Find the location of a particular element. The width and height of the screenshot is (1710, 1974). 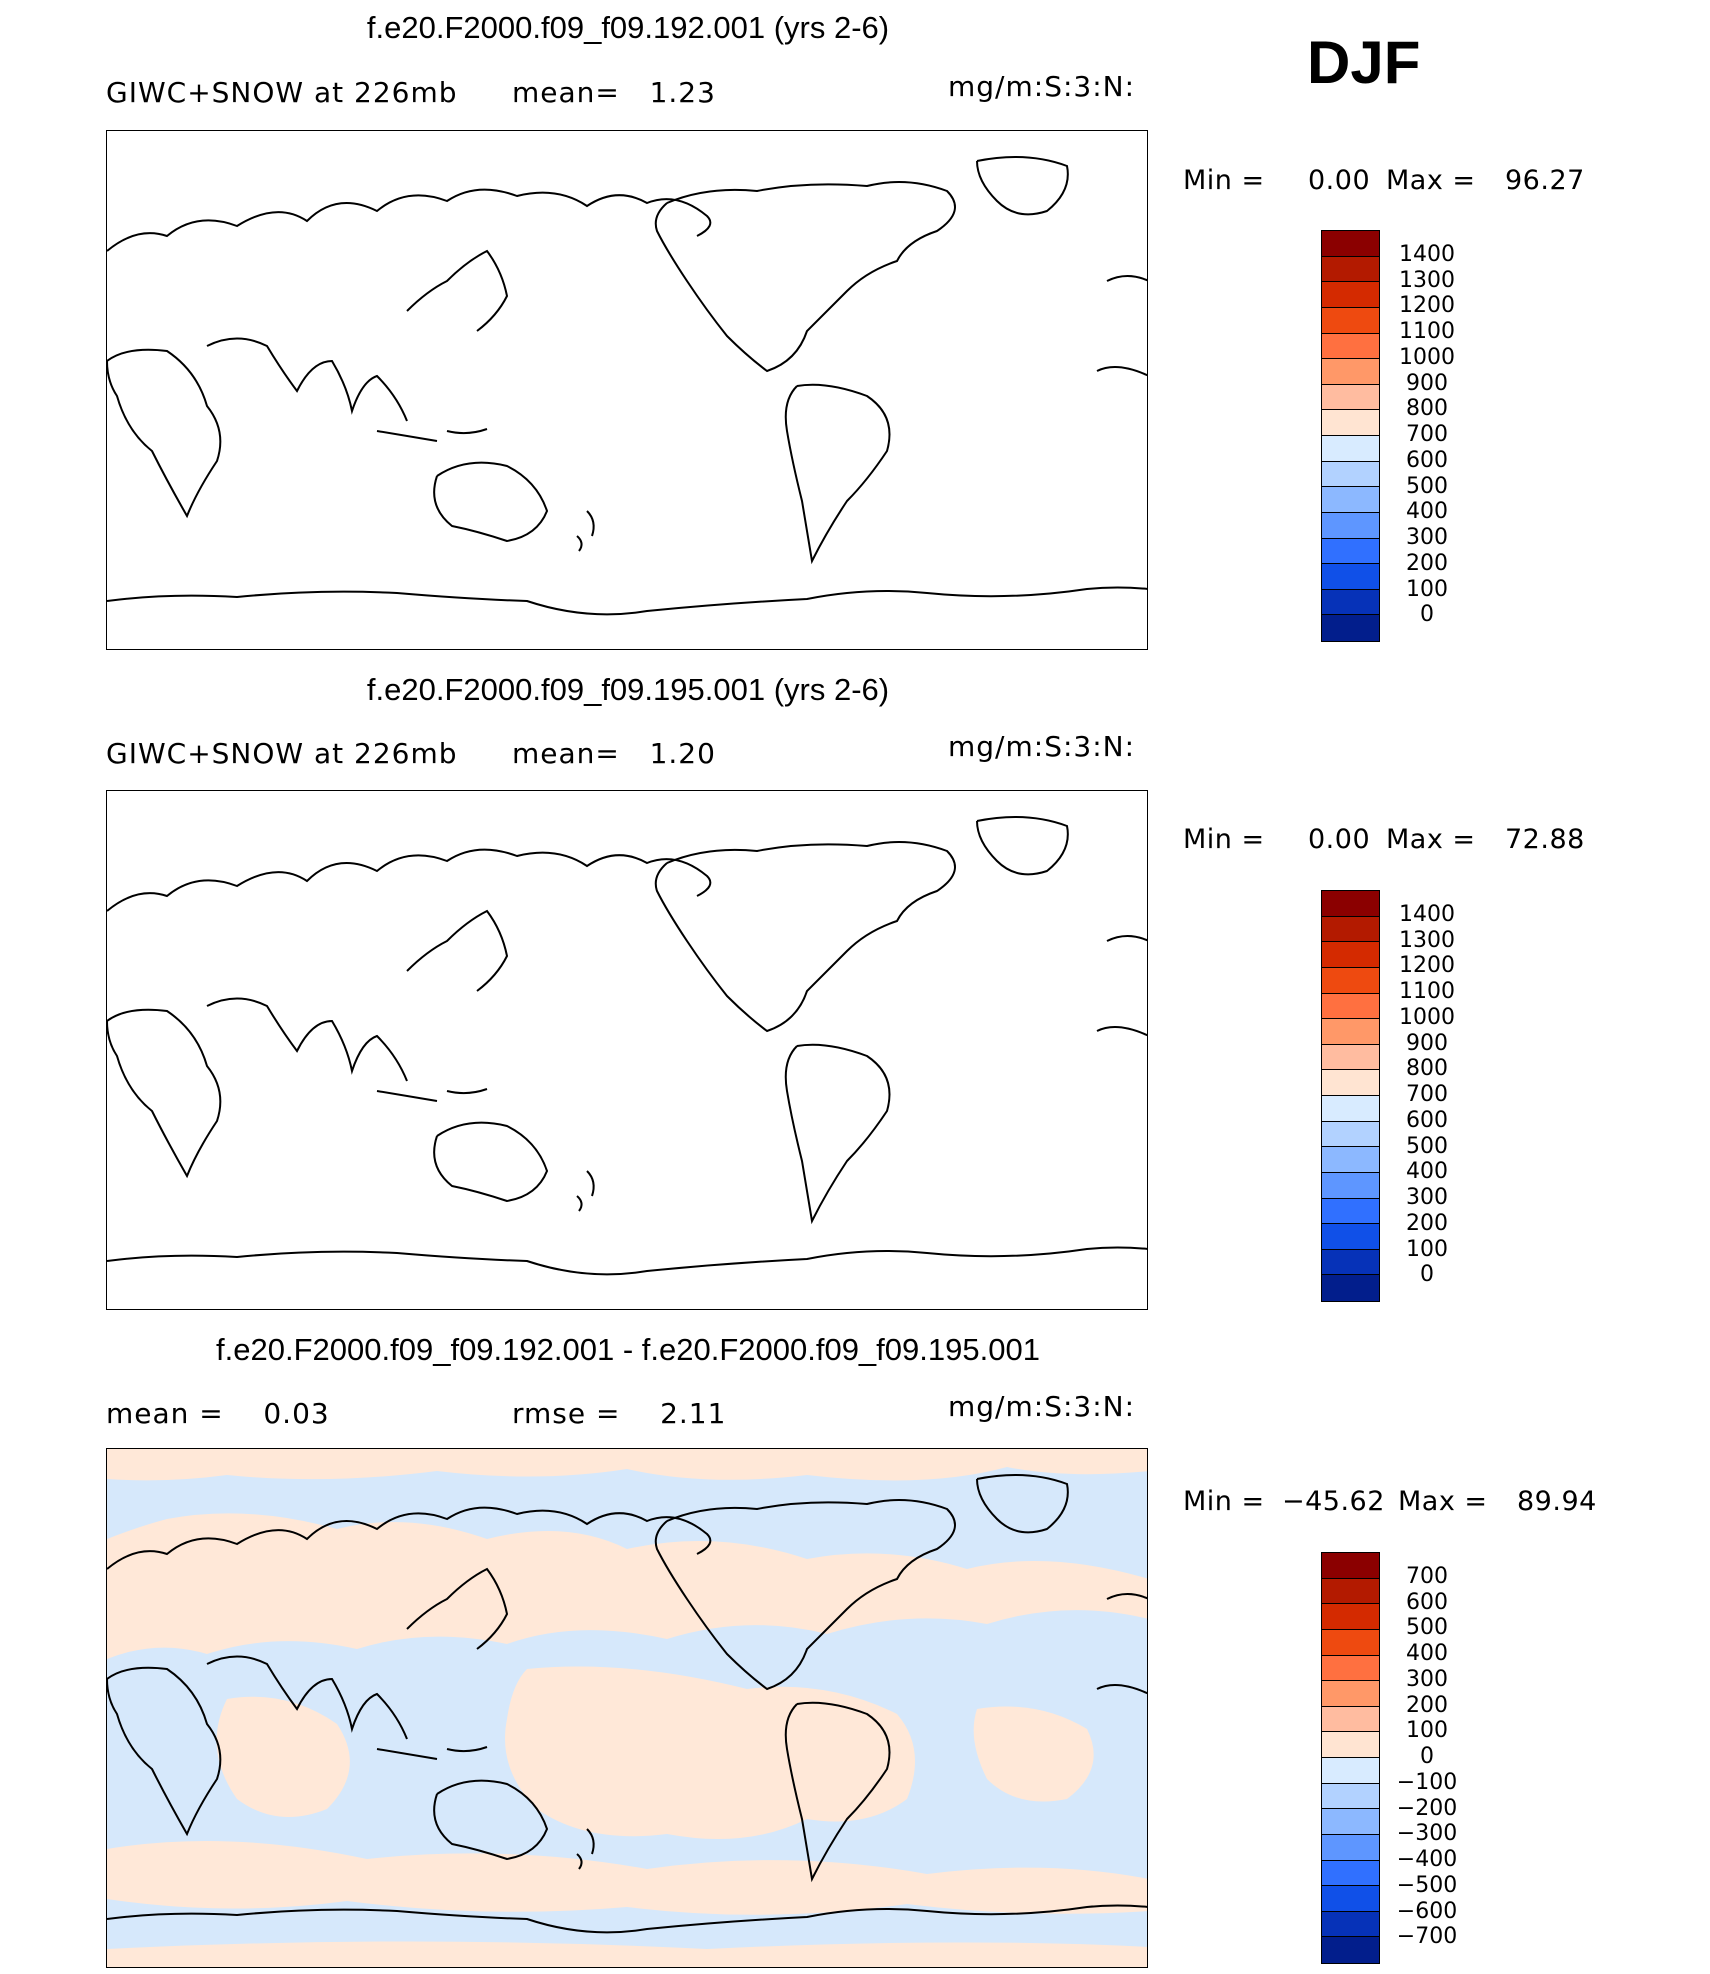

panel-3-units: mg/m:S:3:N: is located at coordinates (1042, 1406).